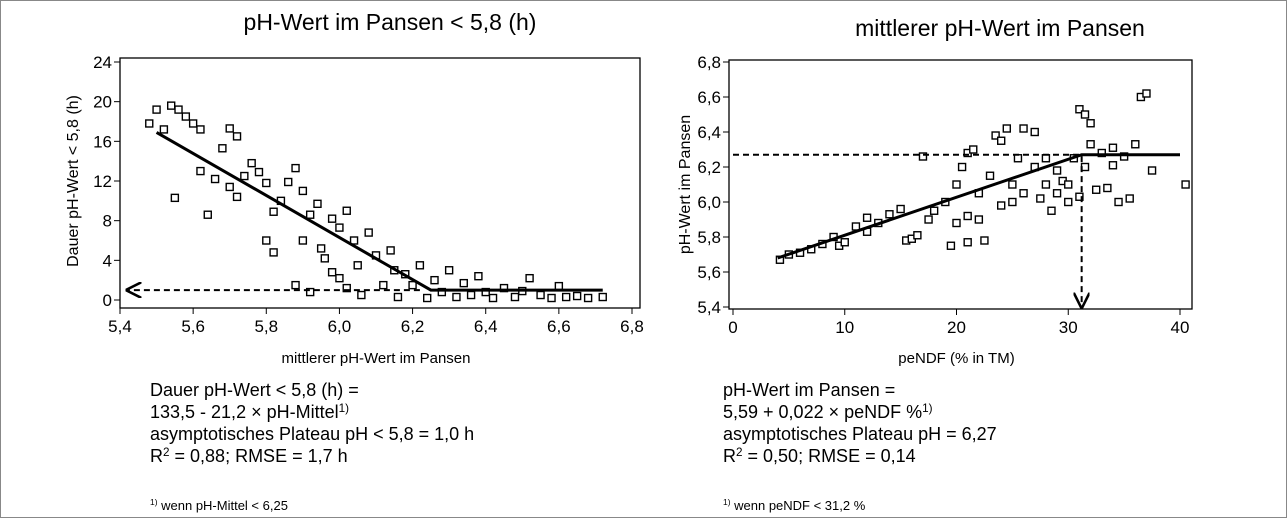 This screenshot has height=518, width=1287. What do you see at coordinates (102, 141) in the screenshot?
I see `y-tick-label: 16` at bounding box center [102, 141].